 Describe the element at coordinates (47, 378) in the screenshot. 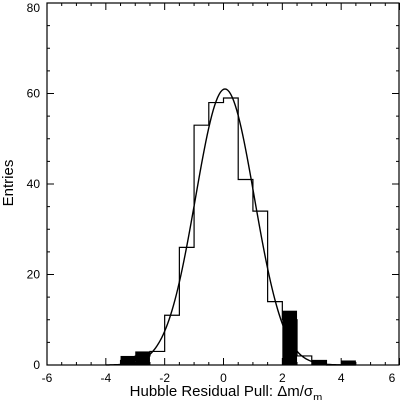

I see `x-tick-label: -6` at that location.